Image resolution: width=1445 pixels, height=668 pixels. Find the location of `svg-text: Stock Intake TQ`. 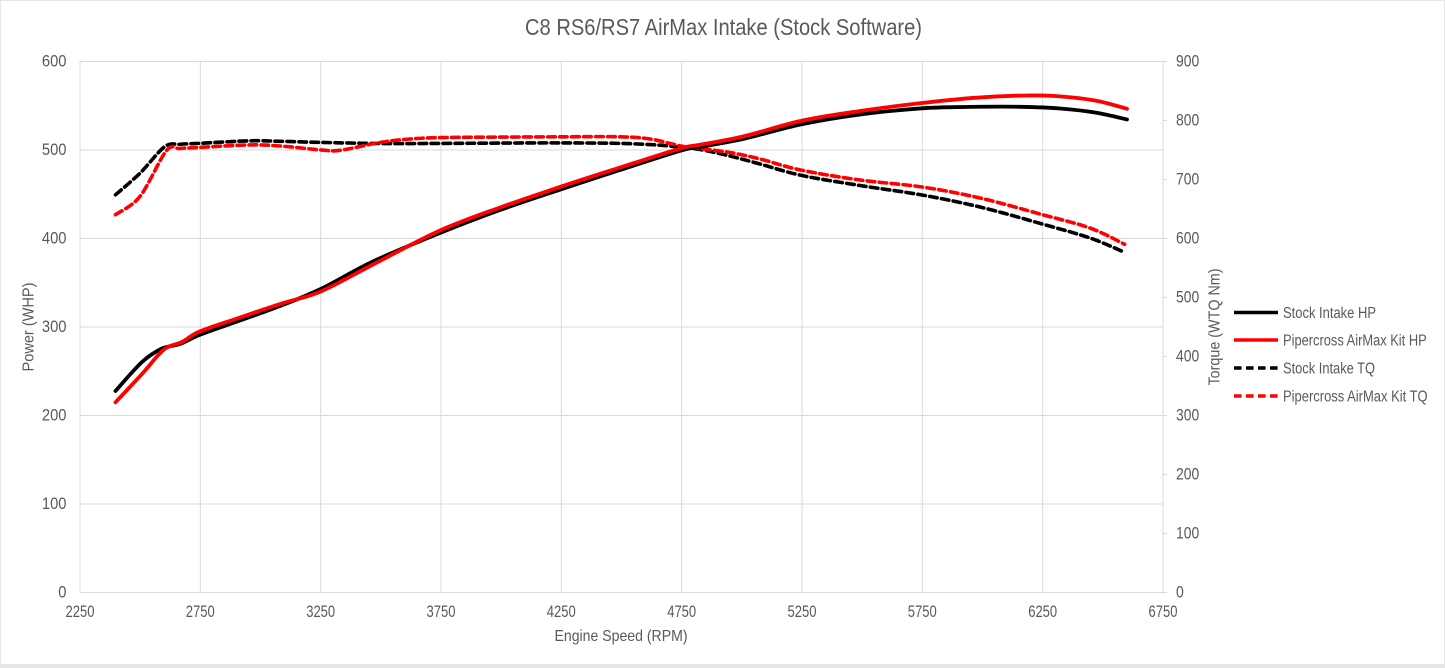

svg-text: Stock Intake TQ is located at coordinates (1329, 369).